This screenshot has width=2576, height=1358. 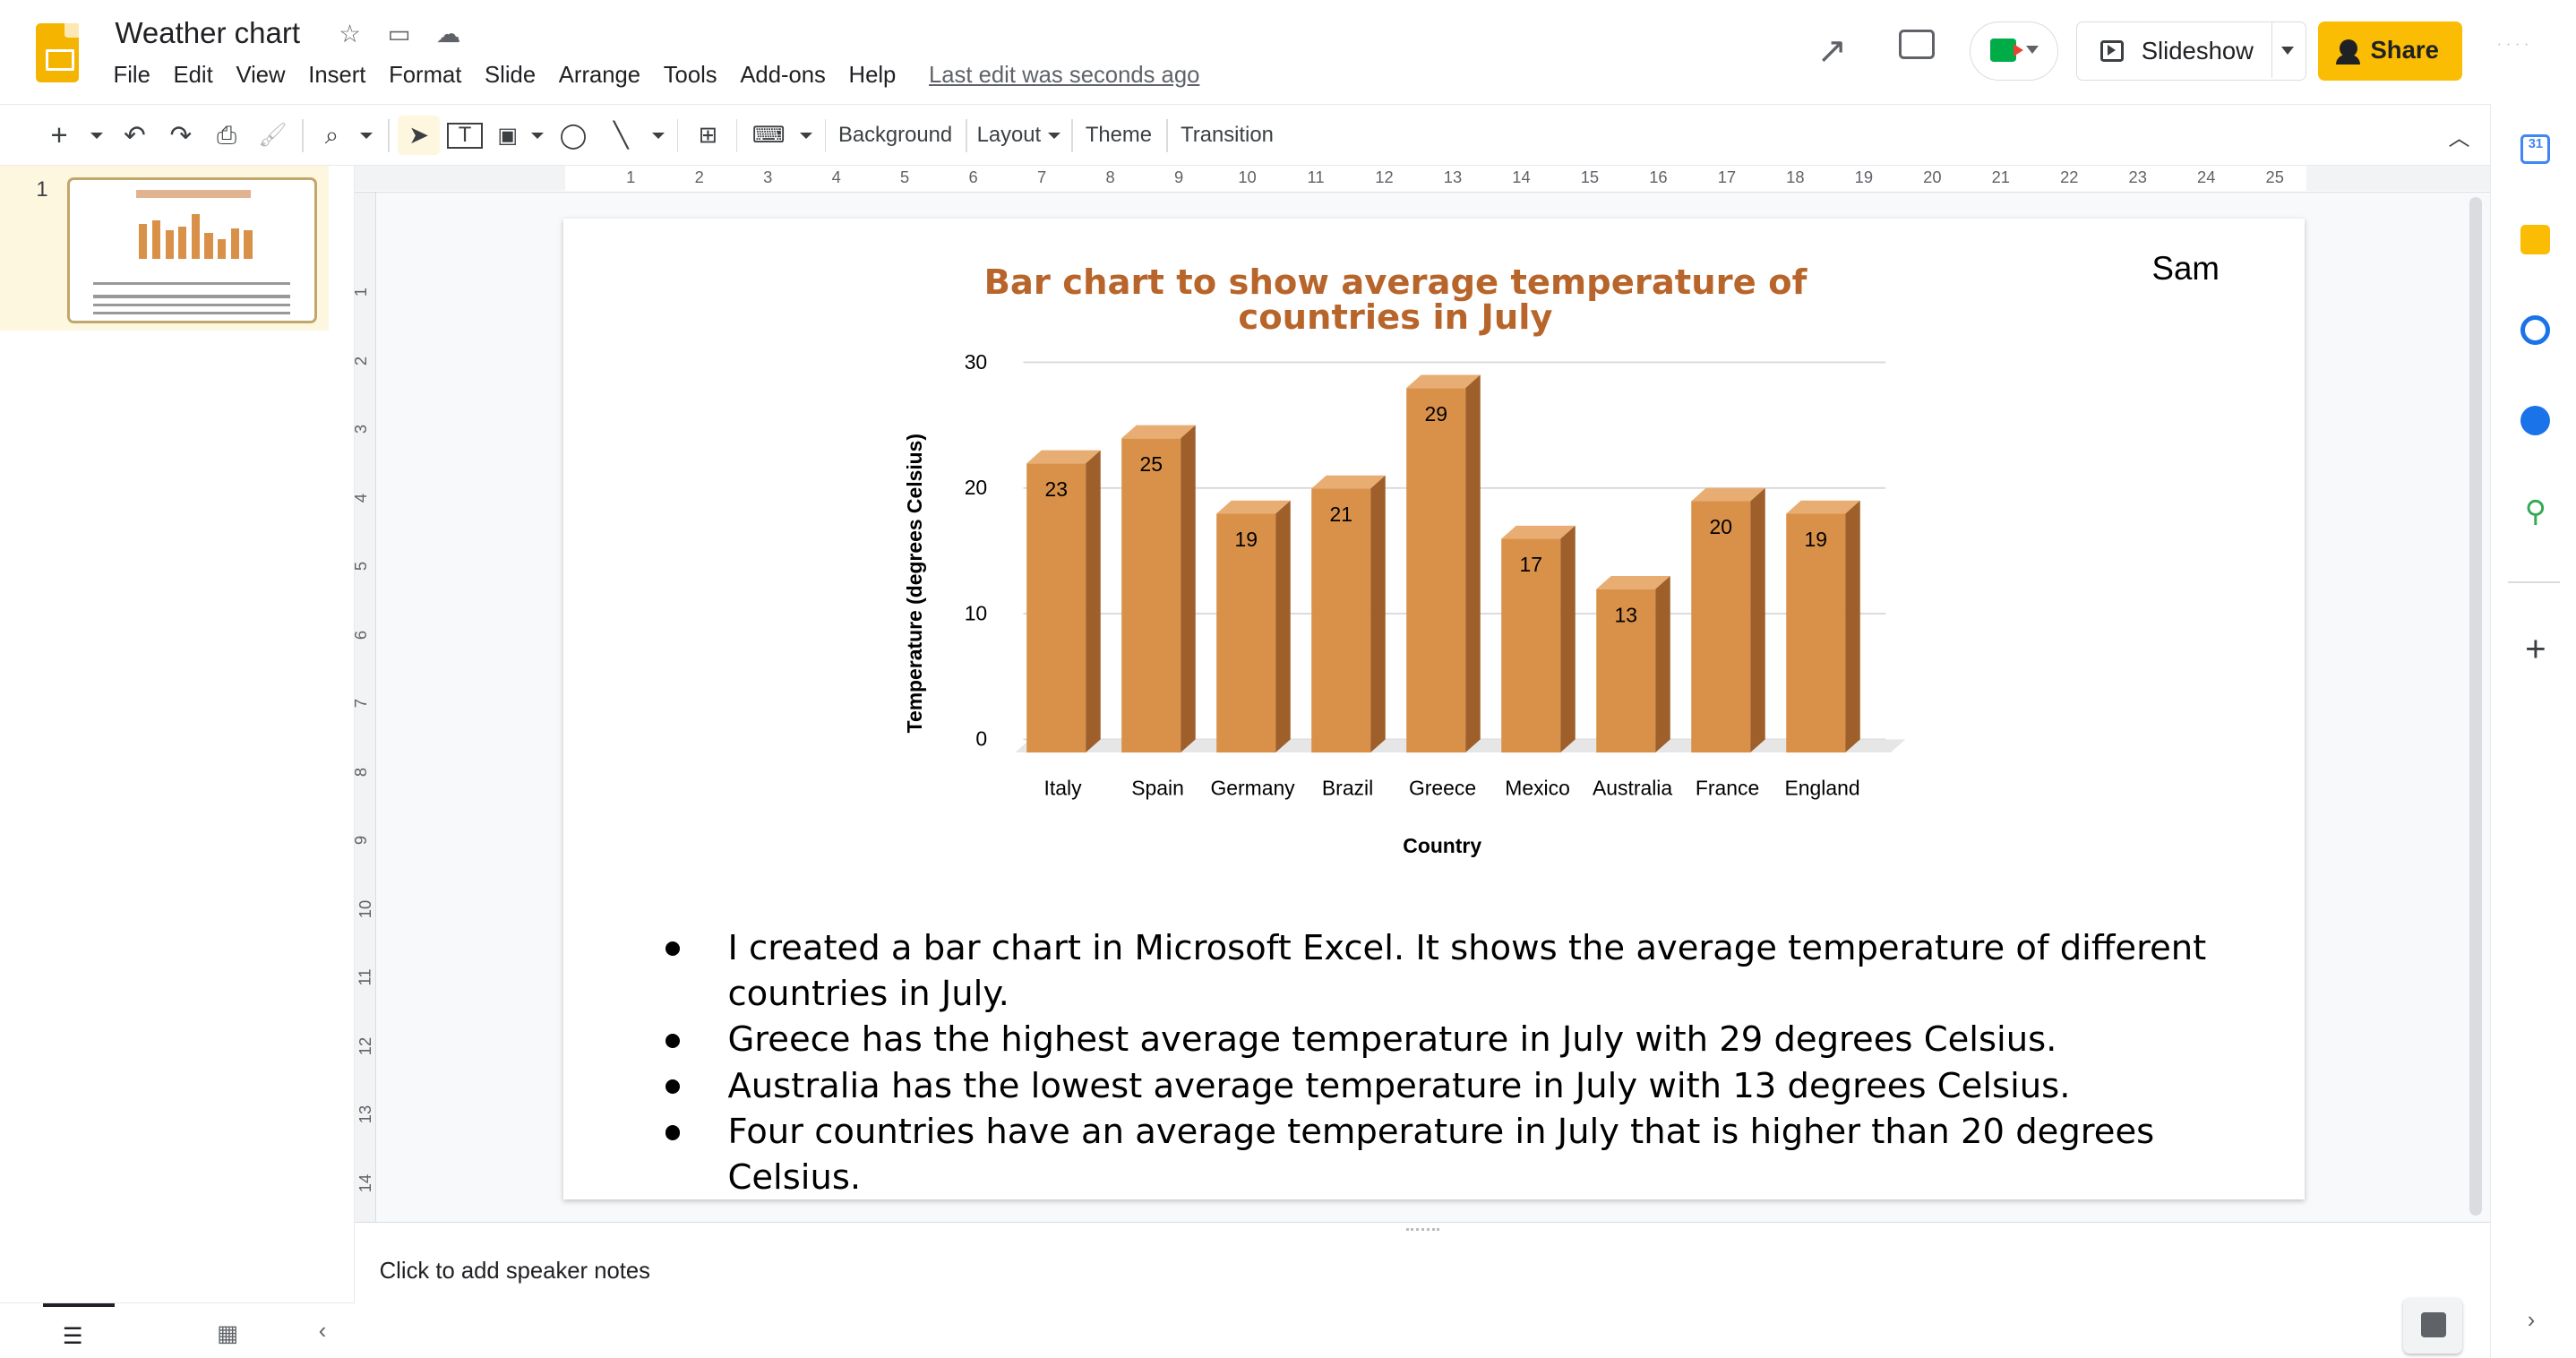 What do you see at coordinates (2535, 511) in the screenshot?
I see `maps-icon: ⚲` at bounding box center [2535, 511].